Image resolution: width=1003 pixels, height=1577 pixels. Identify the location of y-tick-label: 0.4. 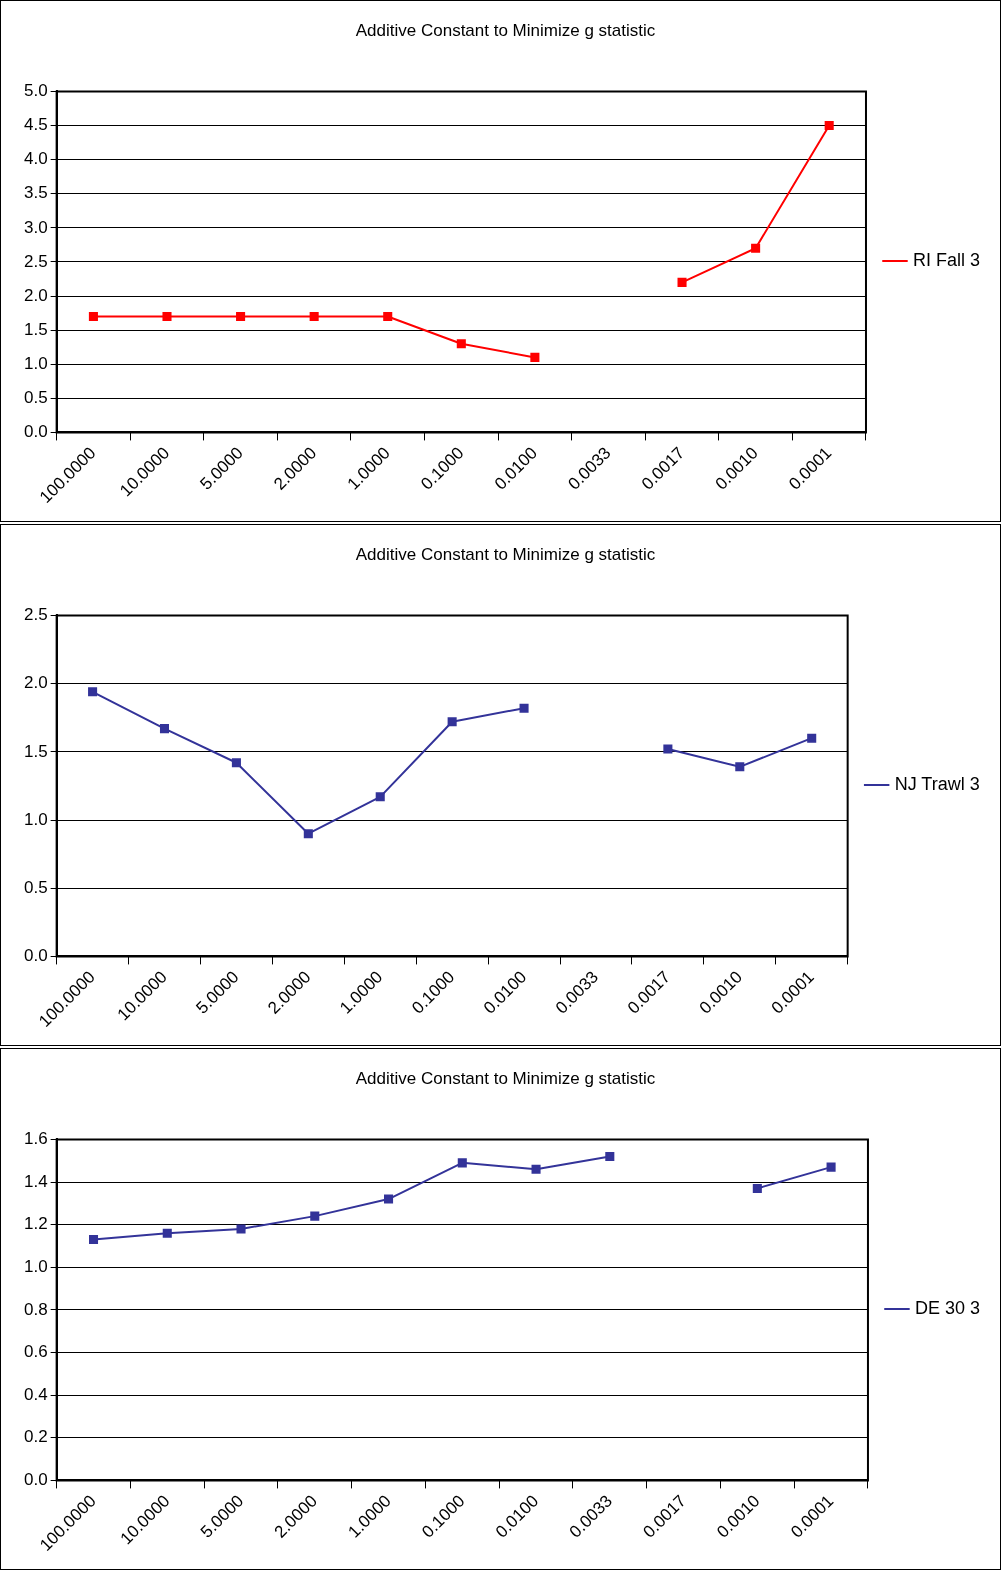
(35, 1394).